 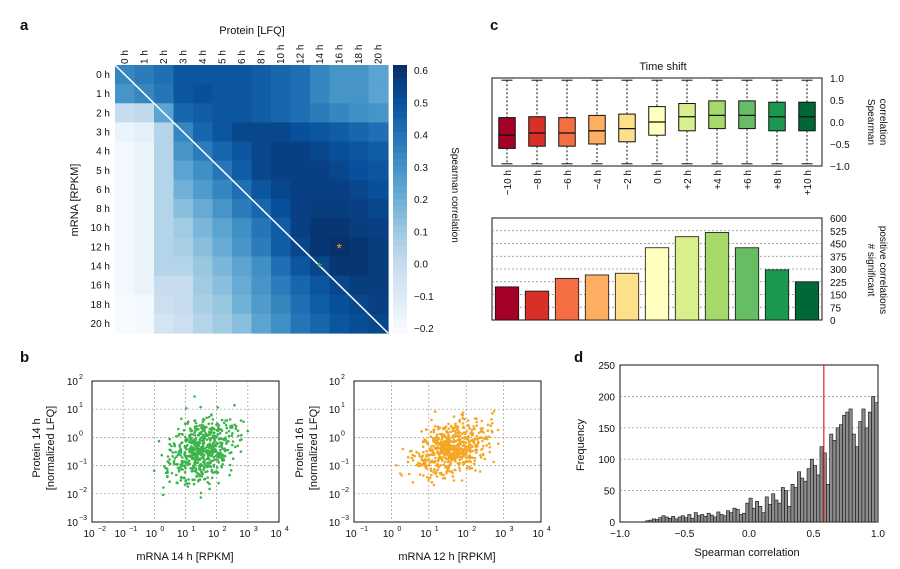 I want to click on scatter-y-tick: 10, so click(x=335, y=438).